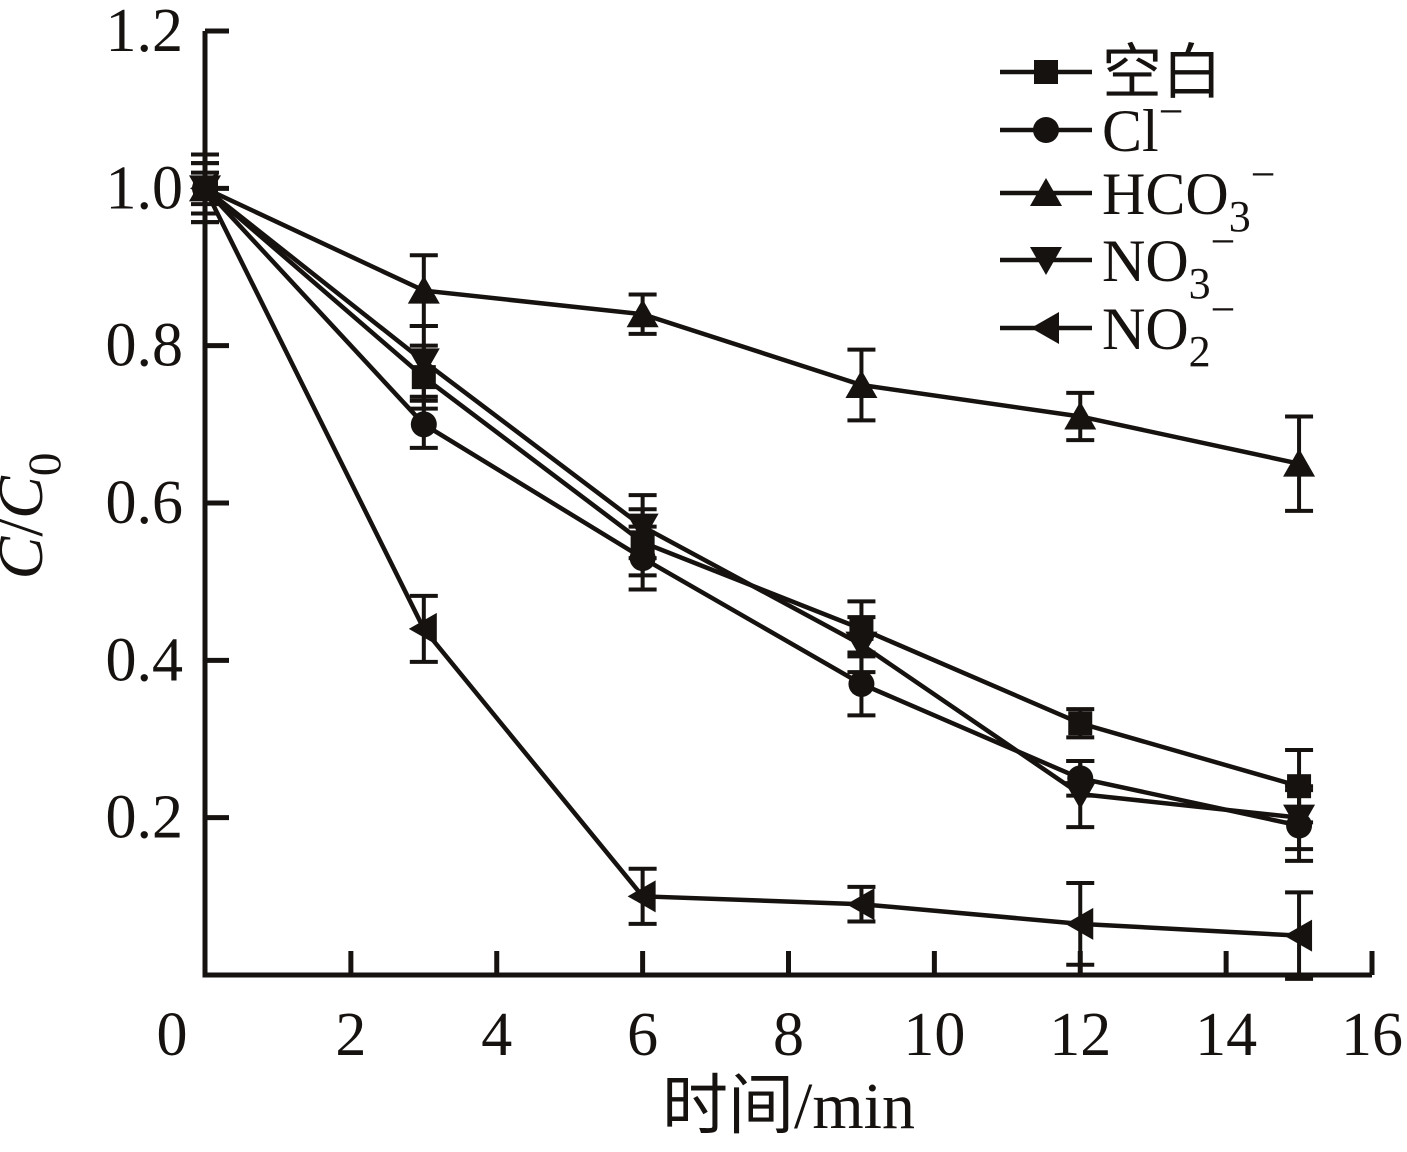 Image resolution: width=1407 pixels, height=1152 pixels. I want to click on label-part: 0, so click(45, 465).